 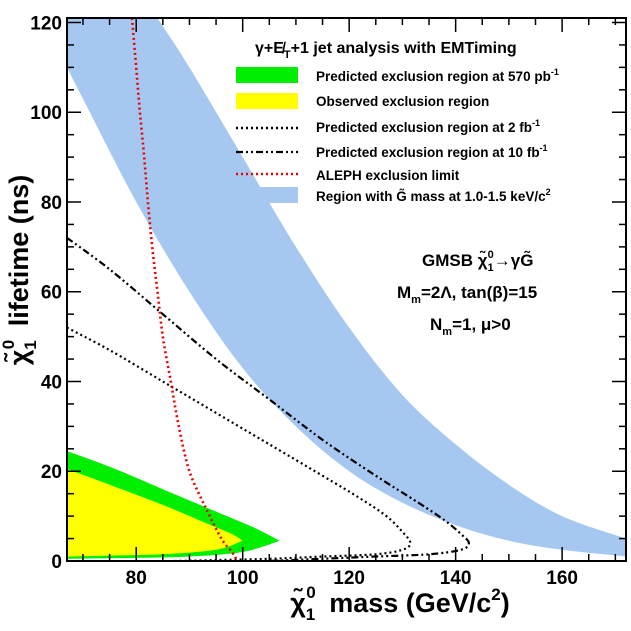 I want to click on x-axis-title: χ̃10 mass (GeV/c2), so click(x=400, y=603).